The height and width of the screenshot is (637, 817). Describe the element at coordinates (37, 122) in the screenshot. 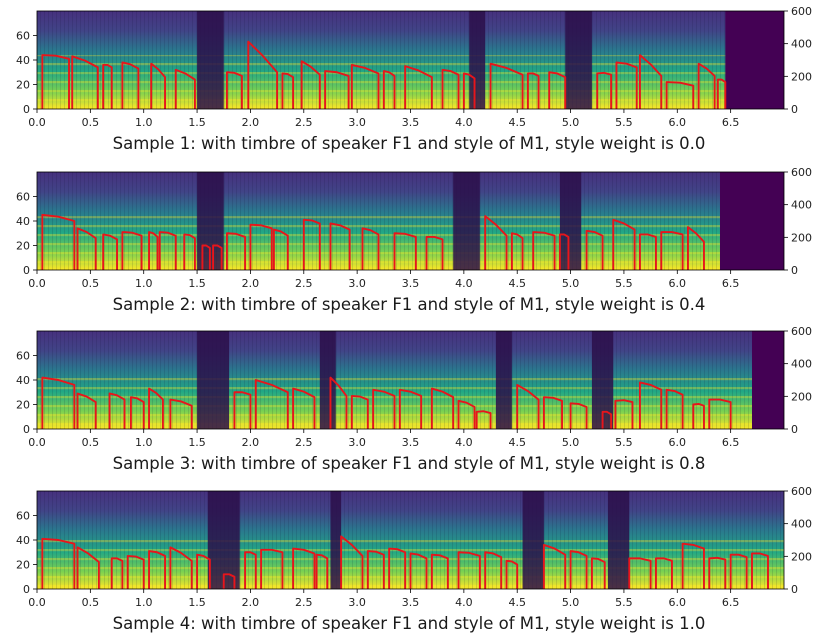

I see `x-tick-label: 0.0` at that location.